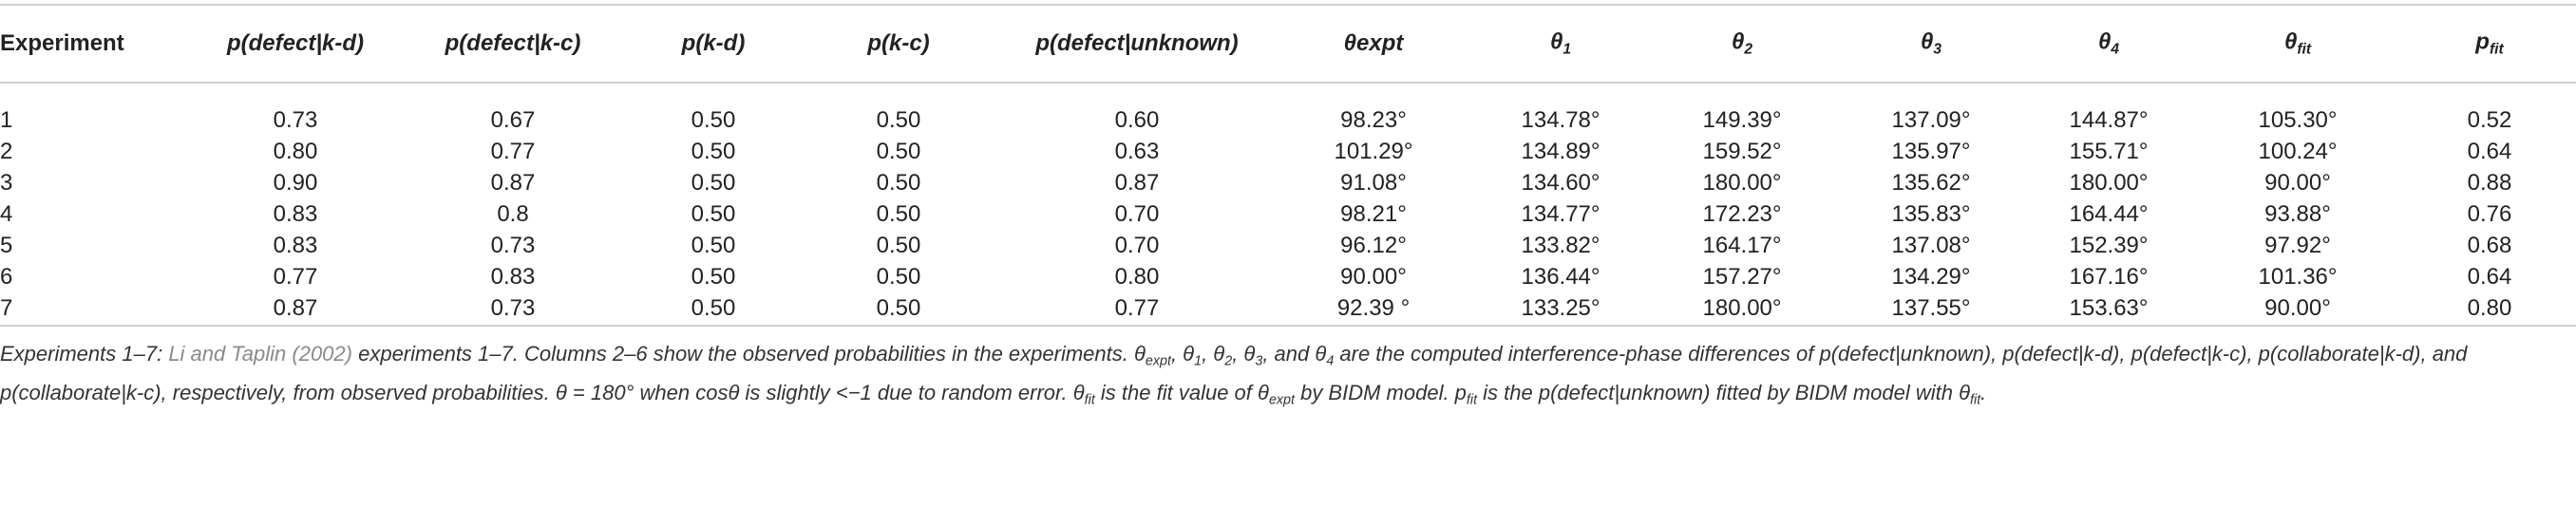 The height and width of the screenshot is (507, 2576). What do you see at coordinates (6, 214) in the screenshot?
I see `table-cell: 4` at bounding box center [6, 214].